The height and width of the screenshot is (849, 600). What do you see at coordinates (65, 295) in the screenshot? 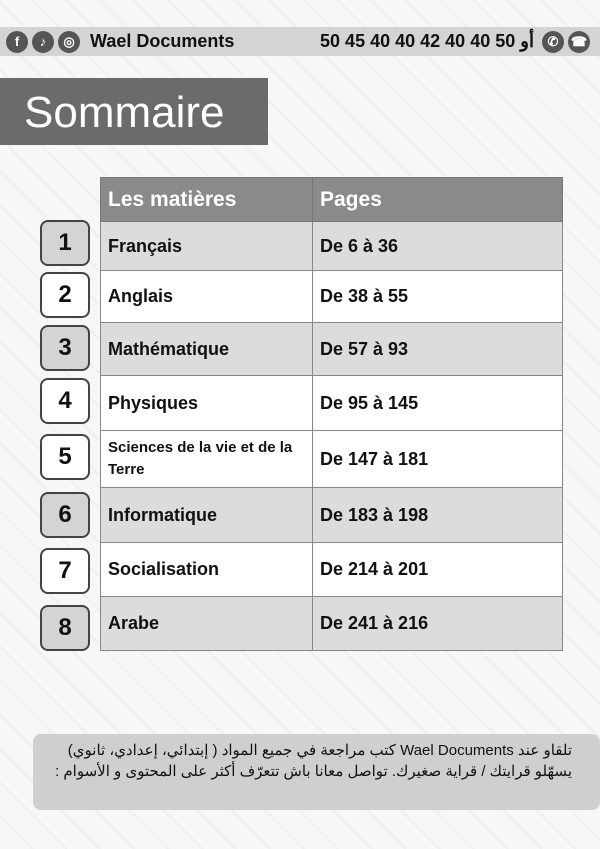
I see `row-number-badge: 2` at bounding box center [65, 295].